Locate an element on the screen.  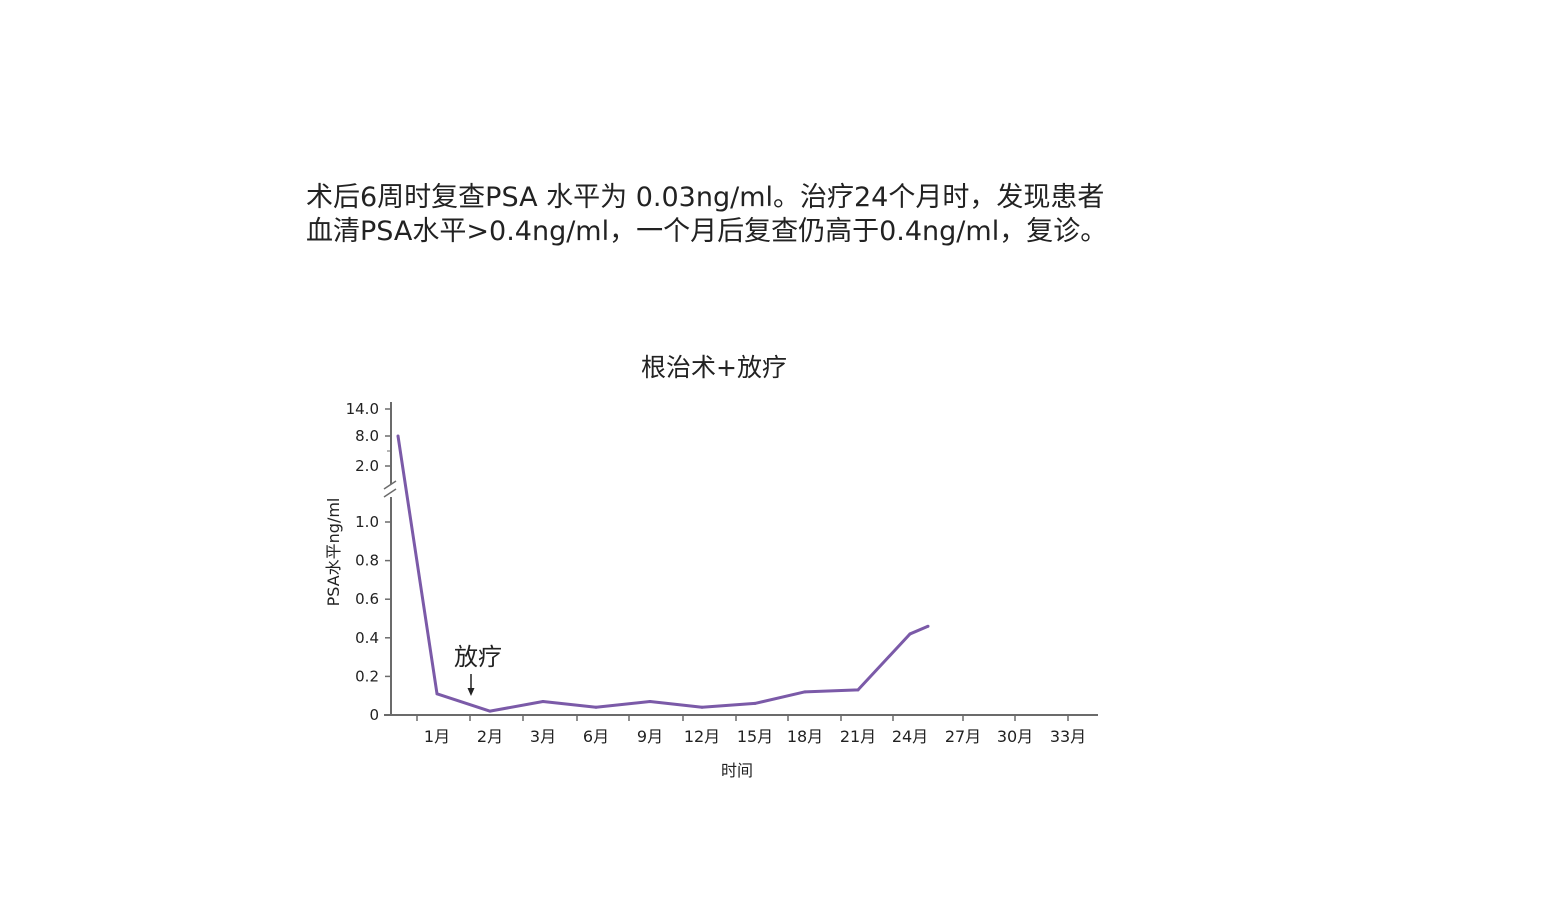
y-tick-label: 1.0 is located at coordinates (367, 522).